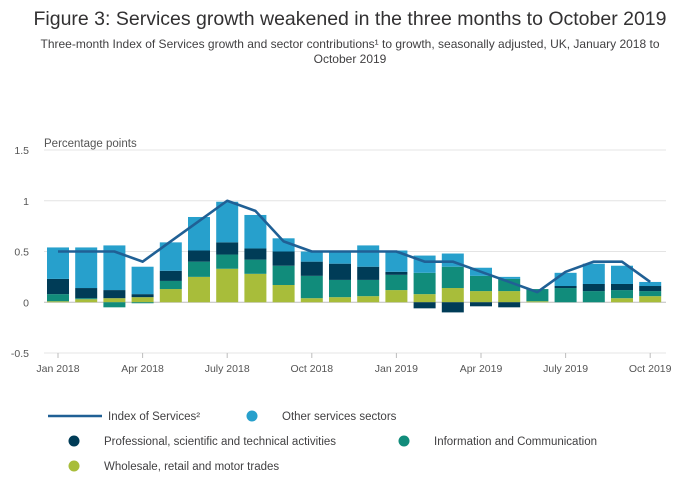 This screenshot has width=700, height=502. What do you see at coordinates (227, 369) in the screenshot?
I see `x-tick-label: July 2018` at bounding box center [227, 369].